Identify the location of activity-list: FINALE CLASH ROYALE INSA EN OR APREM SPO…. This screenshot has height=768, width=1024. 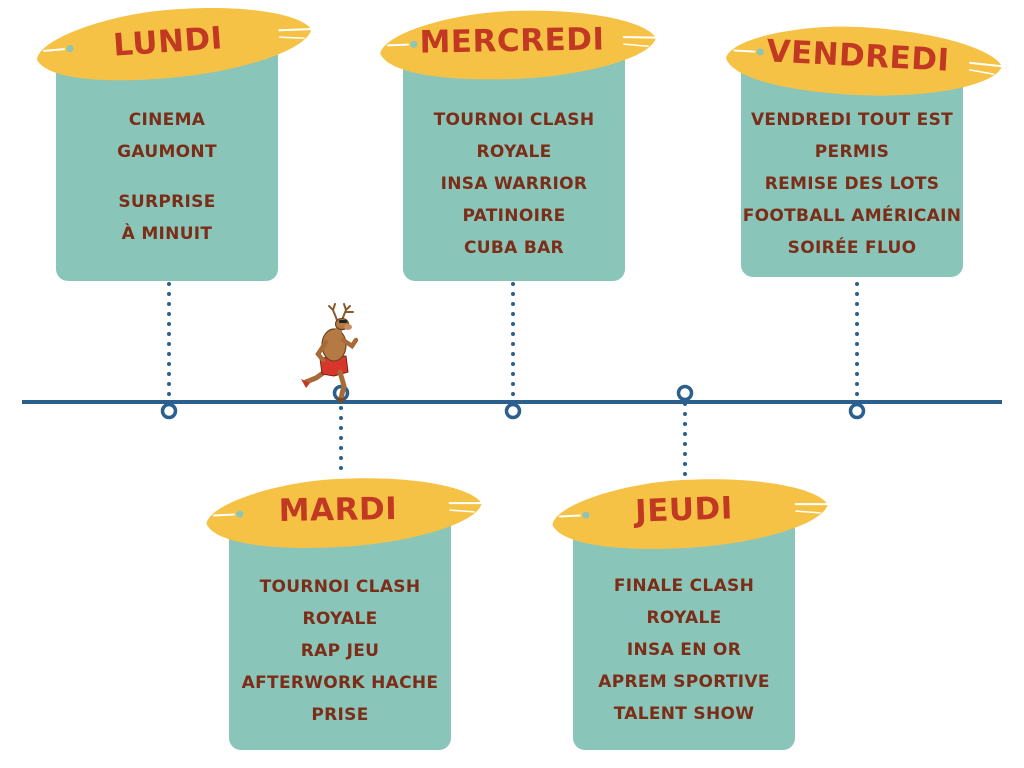
(684, 650).